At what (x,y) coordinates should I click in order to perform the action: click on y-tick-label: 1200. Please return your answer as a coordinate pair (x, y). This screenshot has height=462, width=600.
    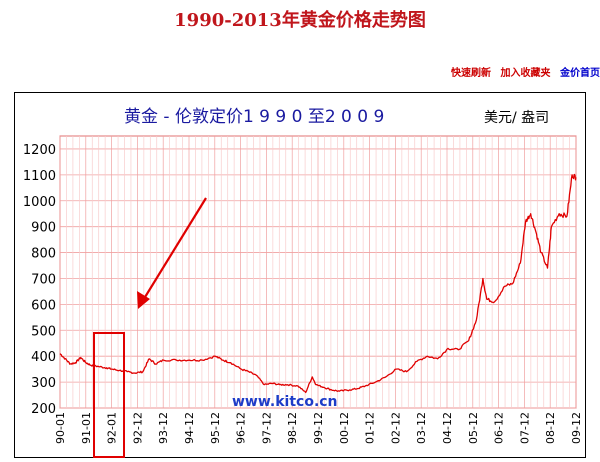
    Looking at the image, I should click on (39, 150).